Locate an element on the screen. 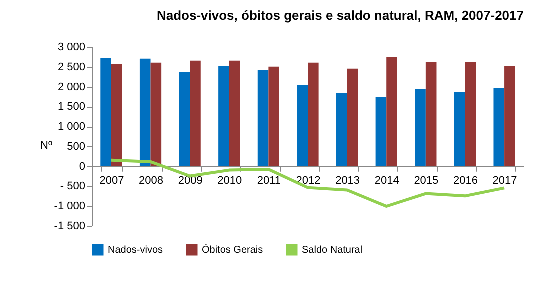 The height and width of the screenshot is (283, 534). chart-title: Nados-vivos, óbitos gerais e saldo natural, RAM, 2007-2017 is located at coordinates (340, 15).